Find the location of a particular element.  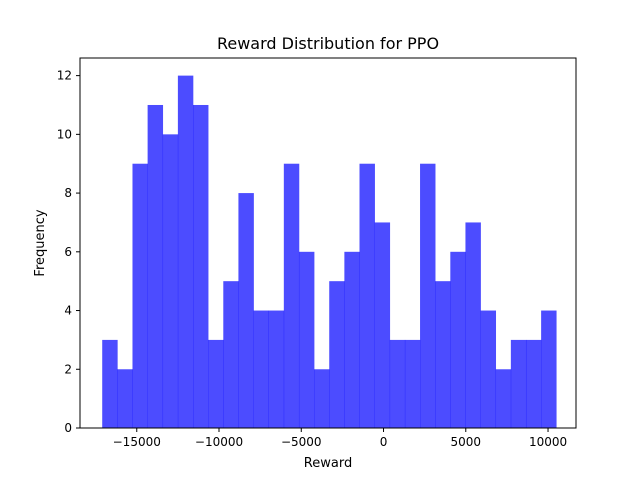

y-axis-ticks: 0 2 4 6 8 10 12 is located at coordinates (68, 252).